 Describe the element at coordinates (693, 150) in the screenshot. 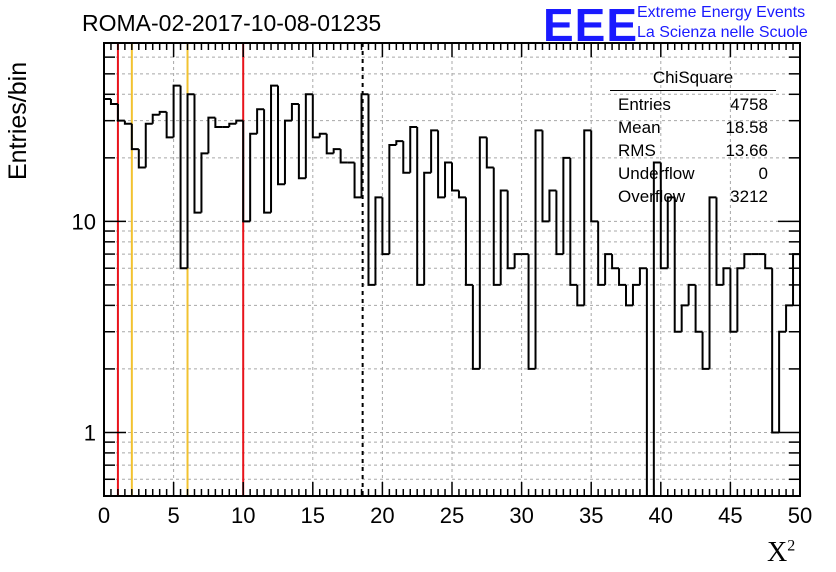

I see `stats-row-rms: RMS 13.66` at that location.